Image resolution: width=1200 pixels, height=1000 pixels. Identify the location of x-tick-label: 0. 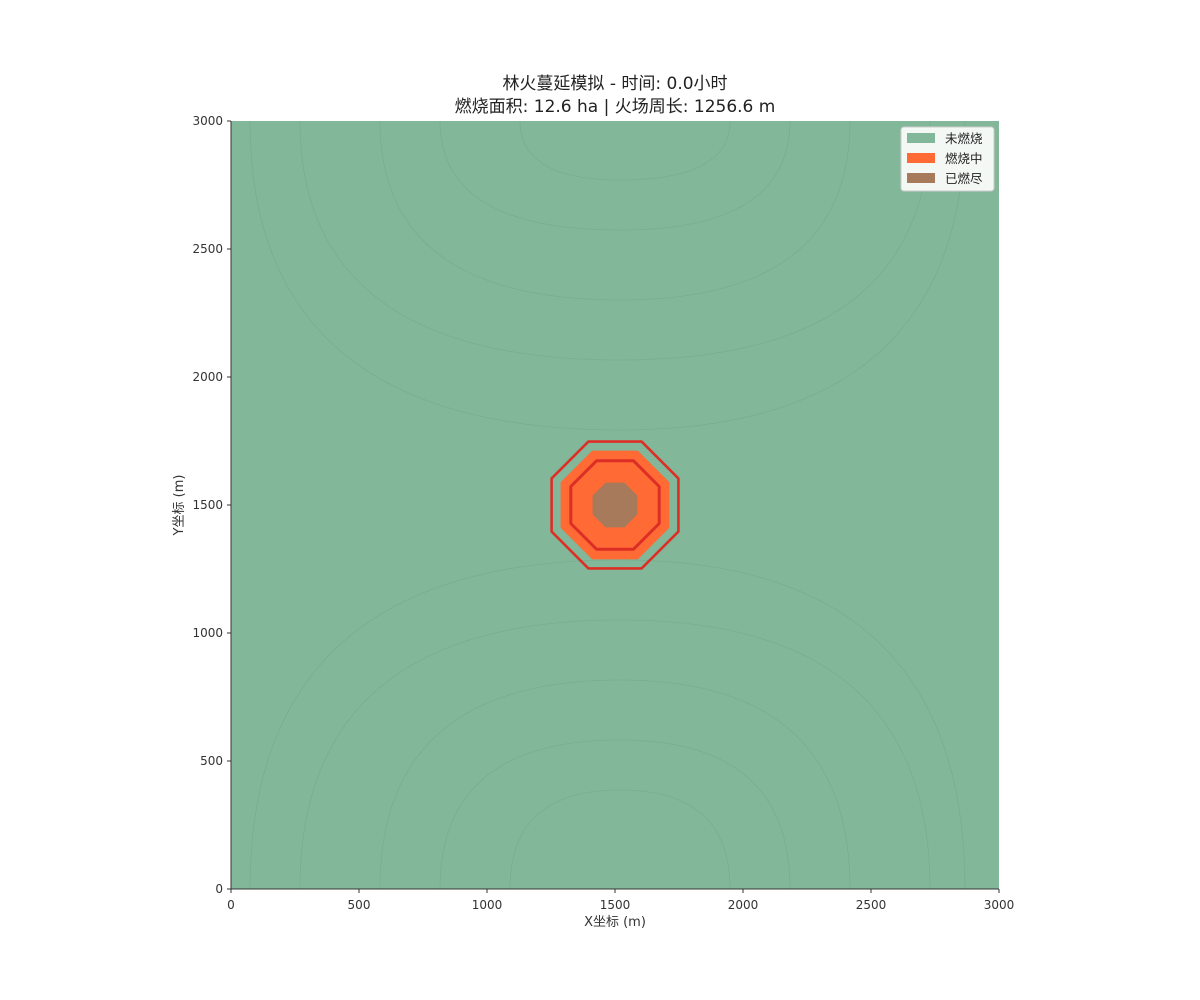
(231, 905).